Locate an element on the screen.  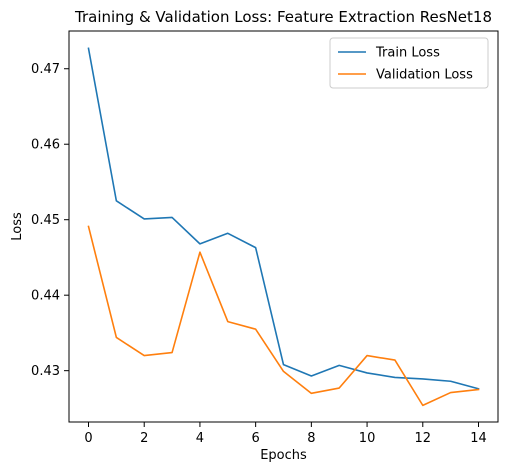
y-tick-label: 0.44 is located at coordinates (45, 296).